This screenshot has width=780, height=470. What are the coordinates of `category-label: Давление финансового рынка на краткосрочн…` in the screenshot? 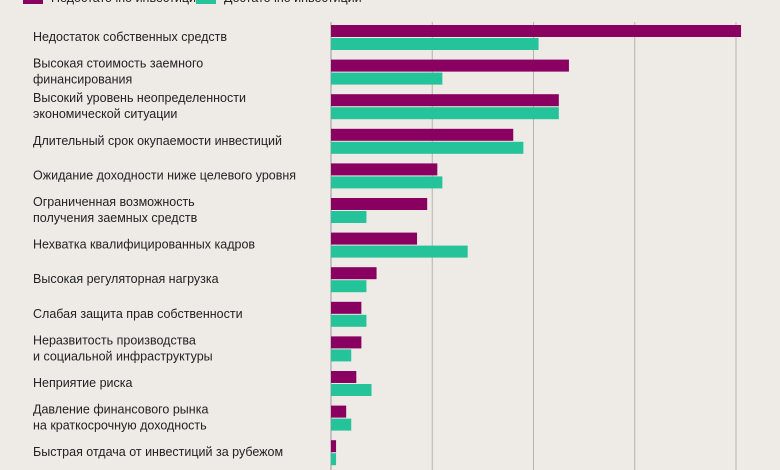 It's located at (120, 418).